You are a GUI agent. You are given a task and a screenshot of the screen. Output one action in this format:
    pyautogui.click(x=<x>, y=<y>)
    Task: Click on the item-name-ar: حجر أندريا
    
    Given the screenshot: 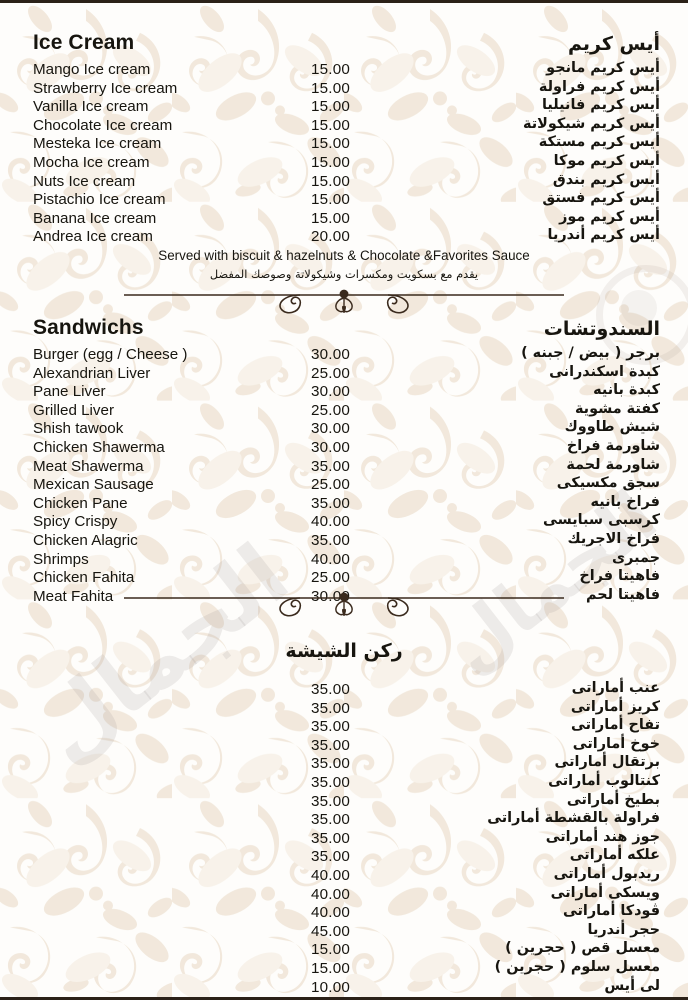 What is the action you would take?
    pyautogui.click(x=623, y=929)
    